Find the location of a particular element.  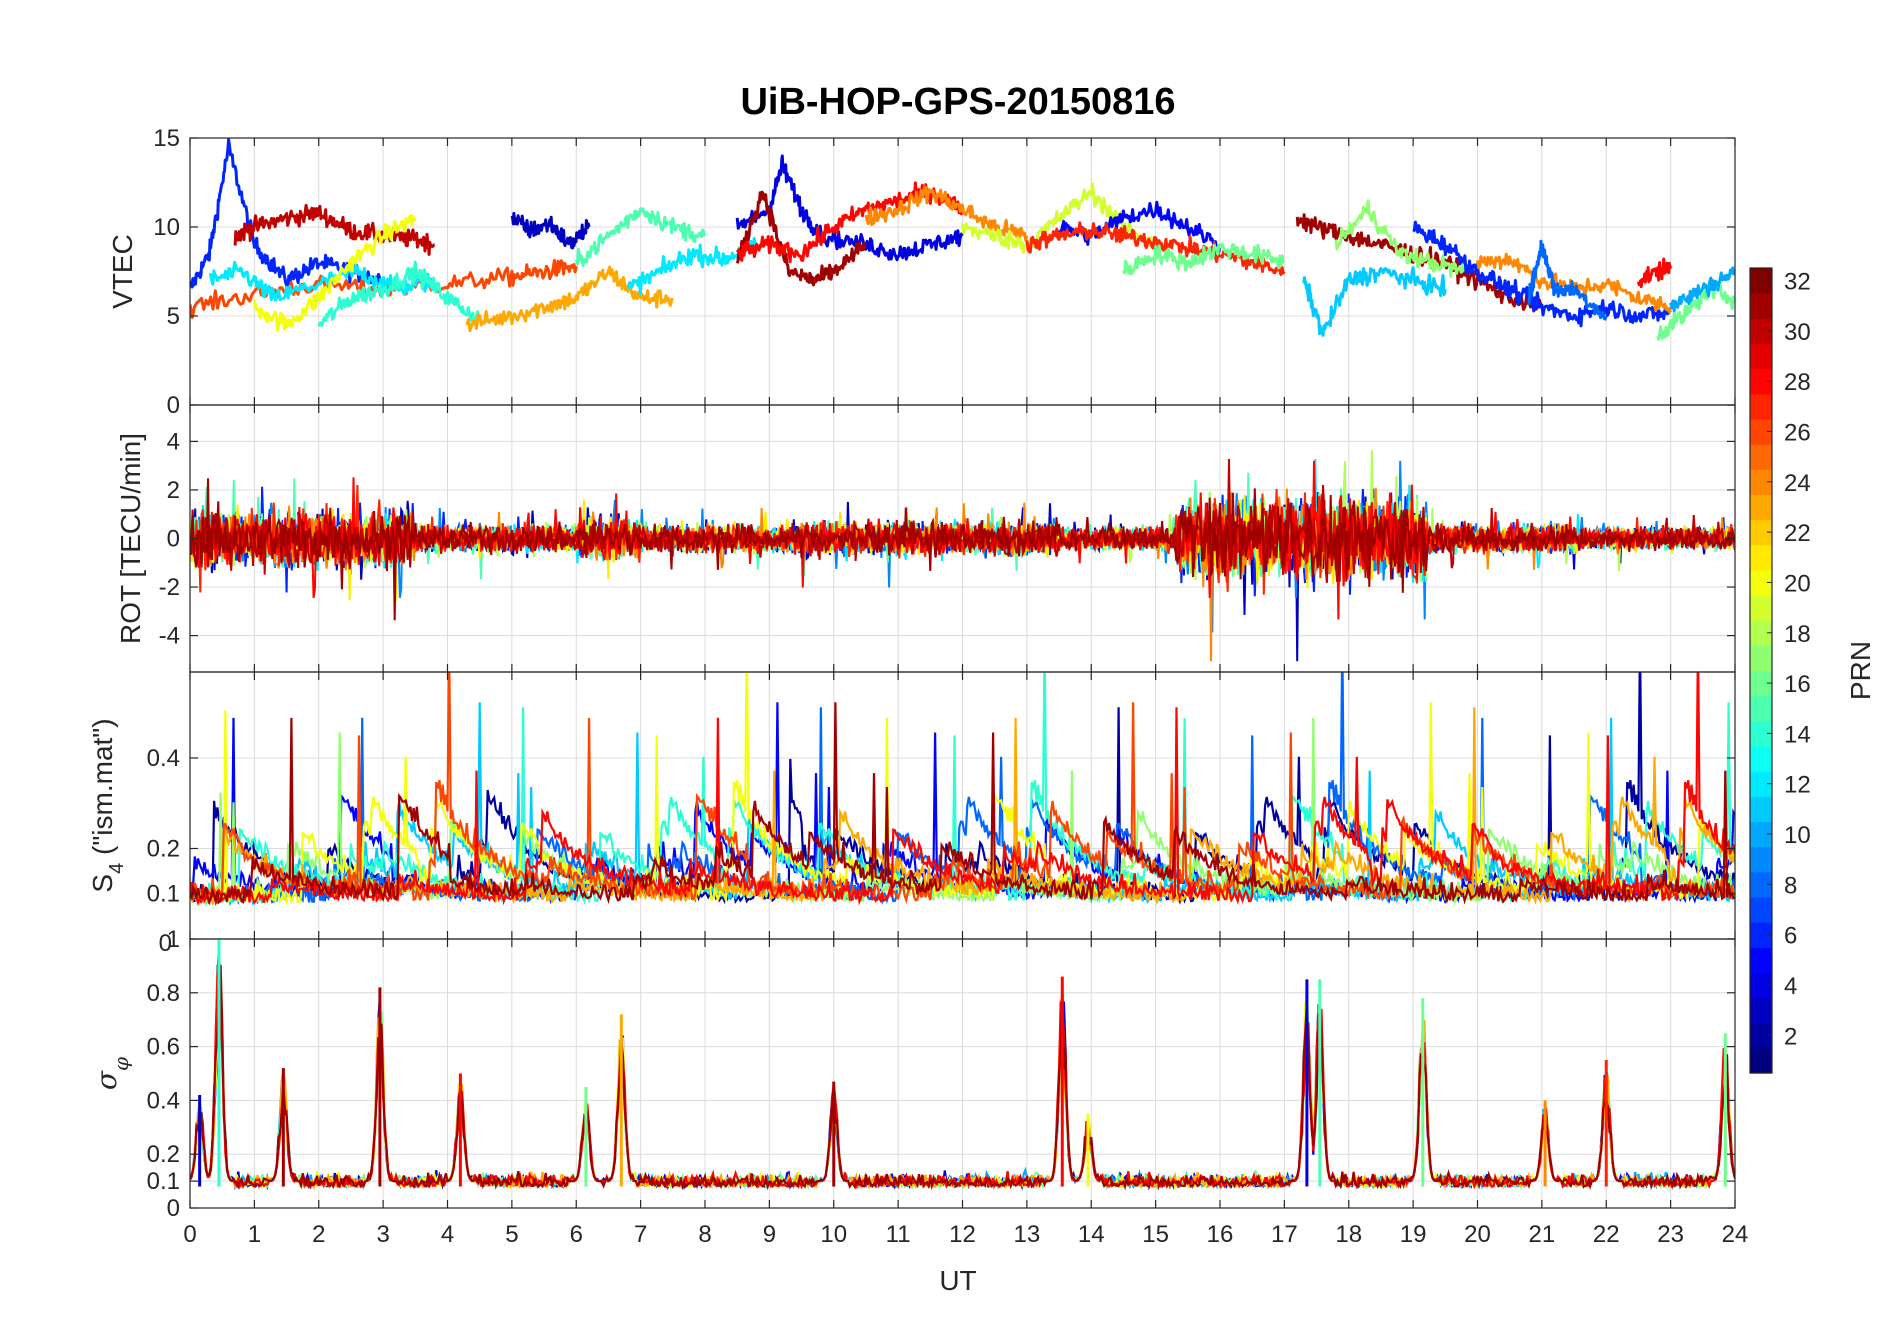

x-tick-8: 8 is located at coordinates (704, 1234).